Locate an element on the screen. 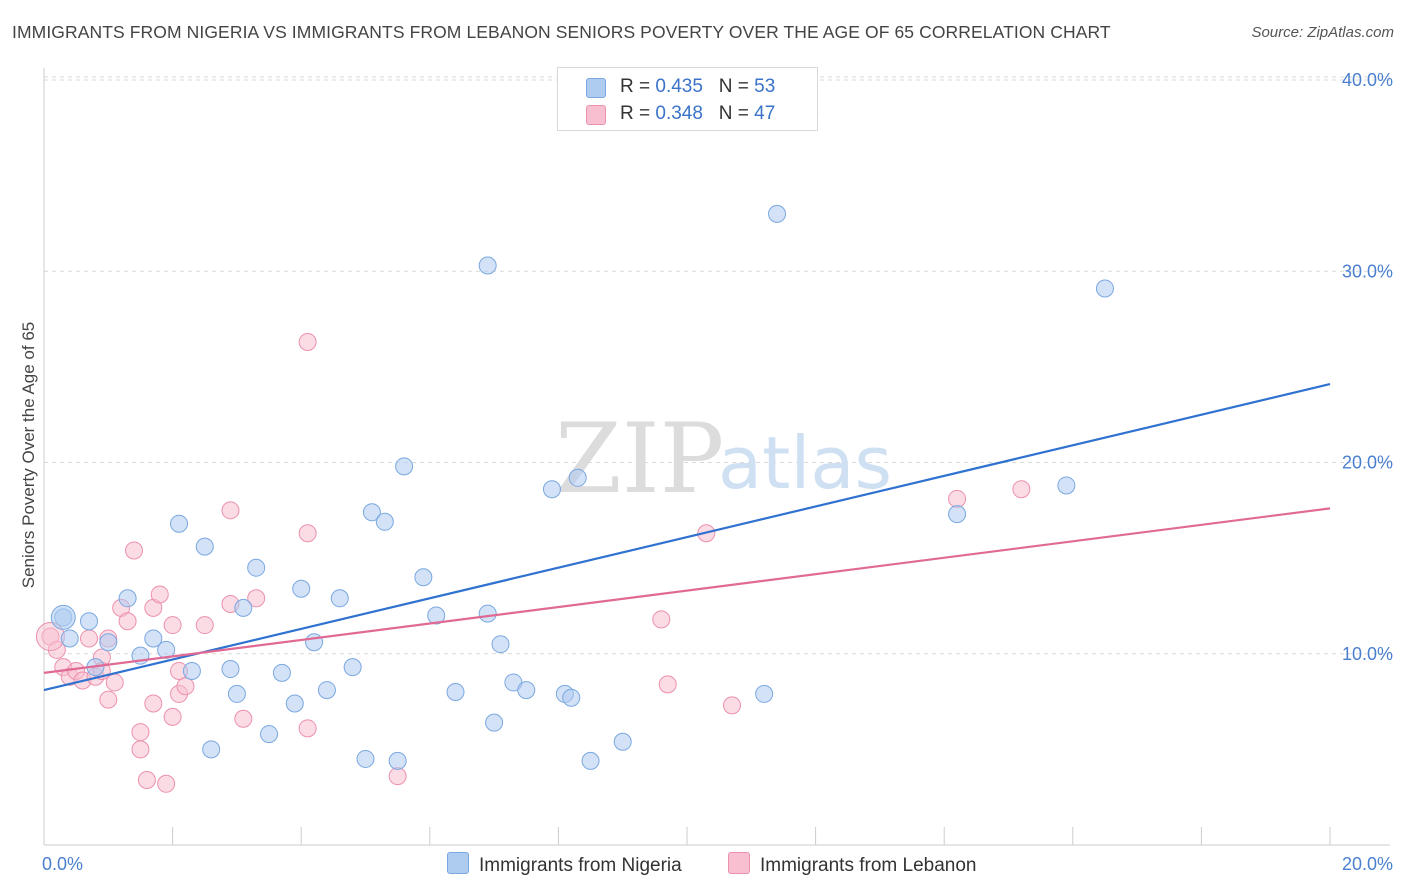  lebanon-swatch is located at coordinates (596, 115).